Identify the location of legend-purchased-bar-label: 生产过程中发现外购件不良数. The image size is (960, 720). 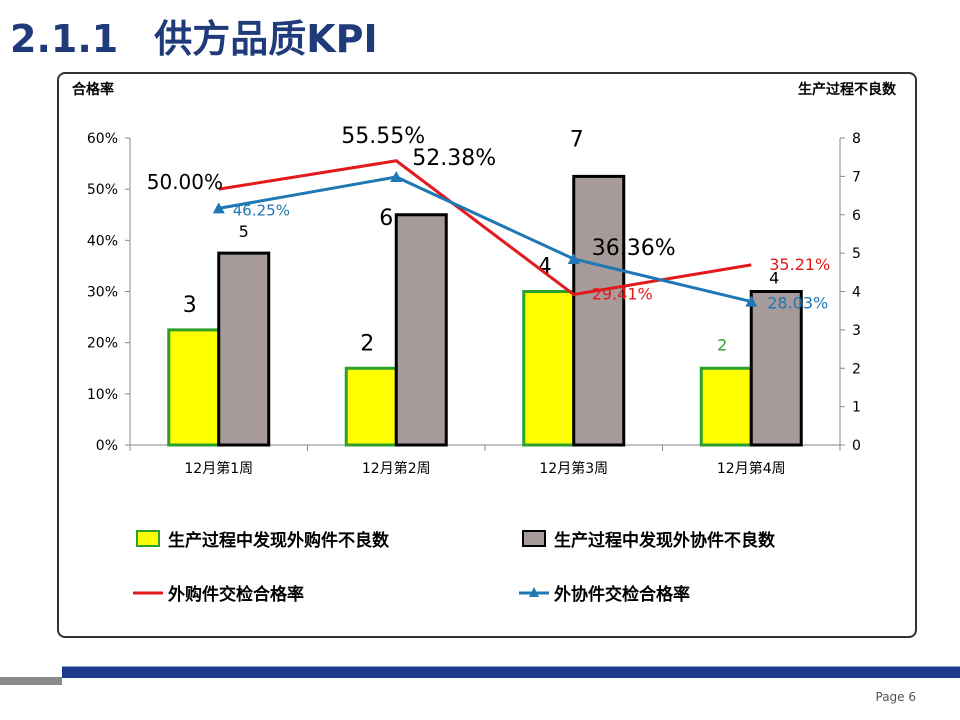
(279, 540).